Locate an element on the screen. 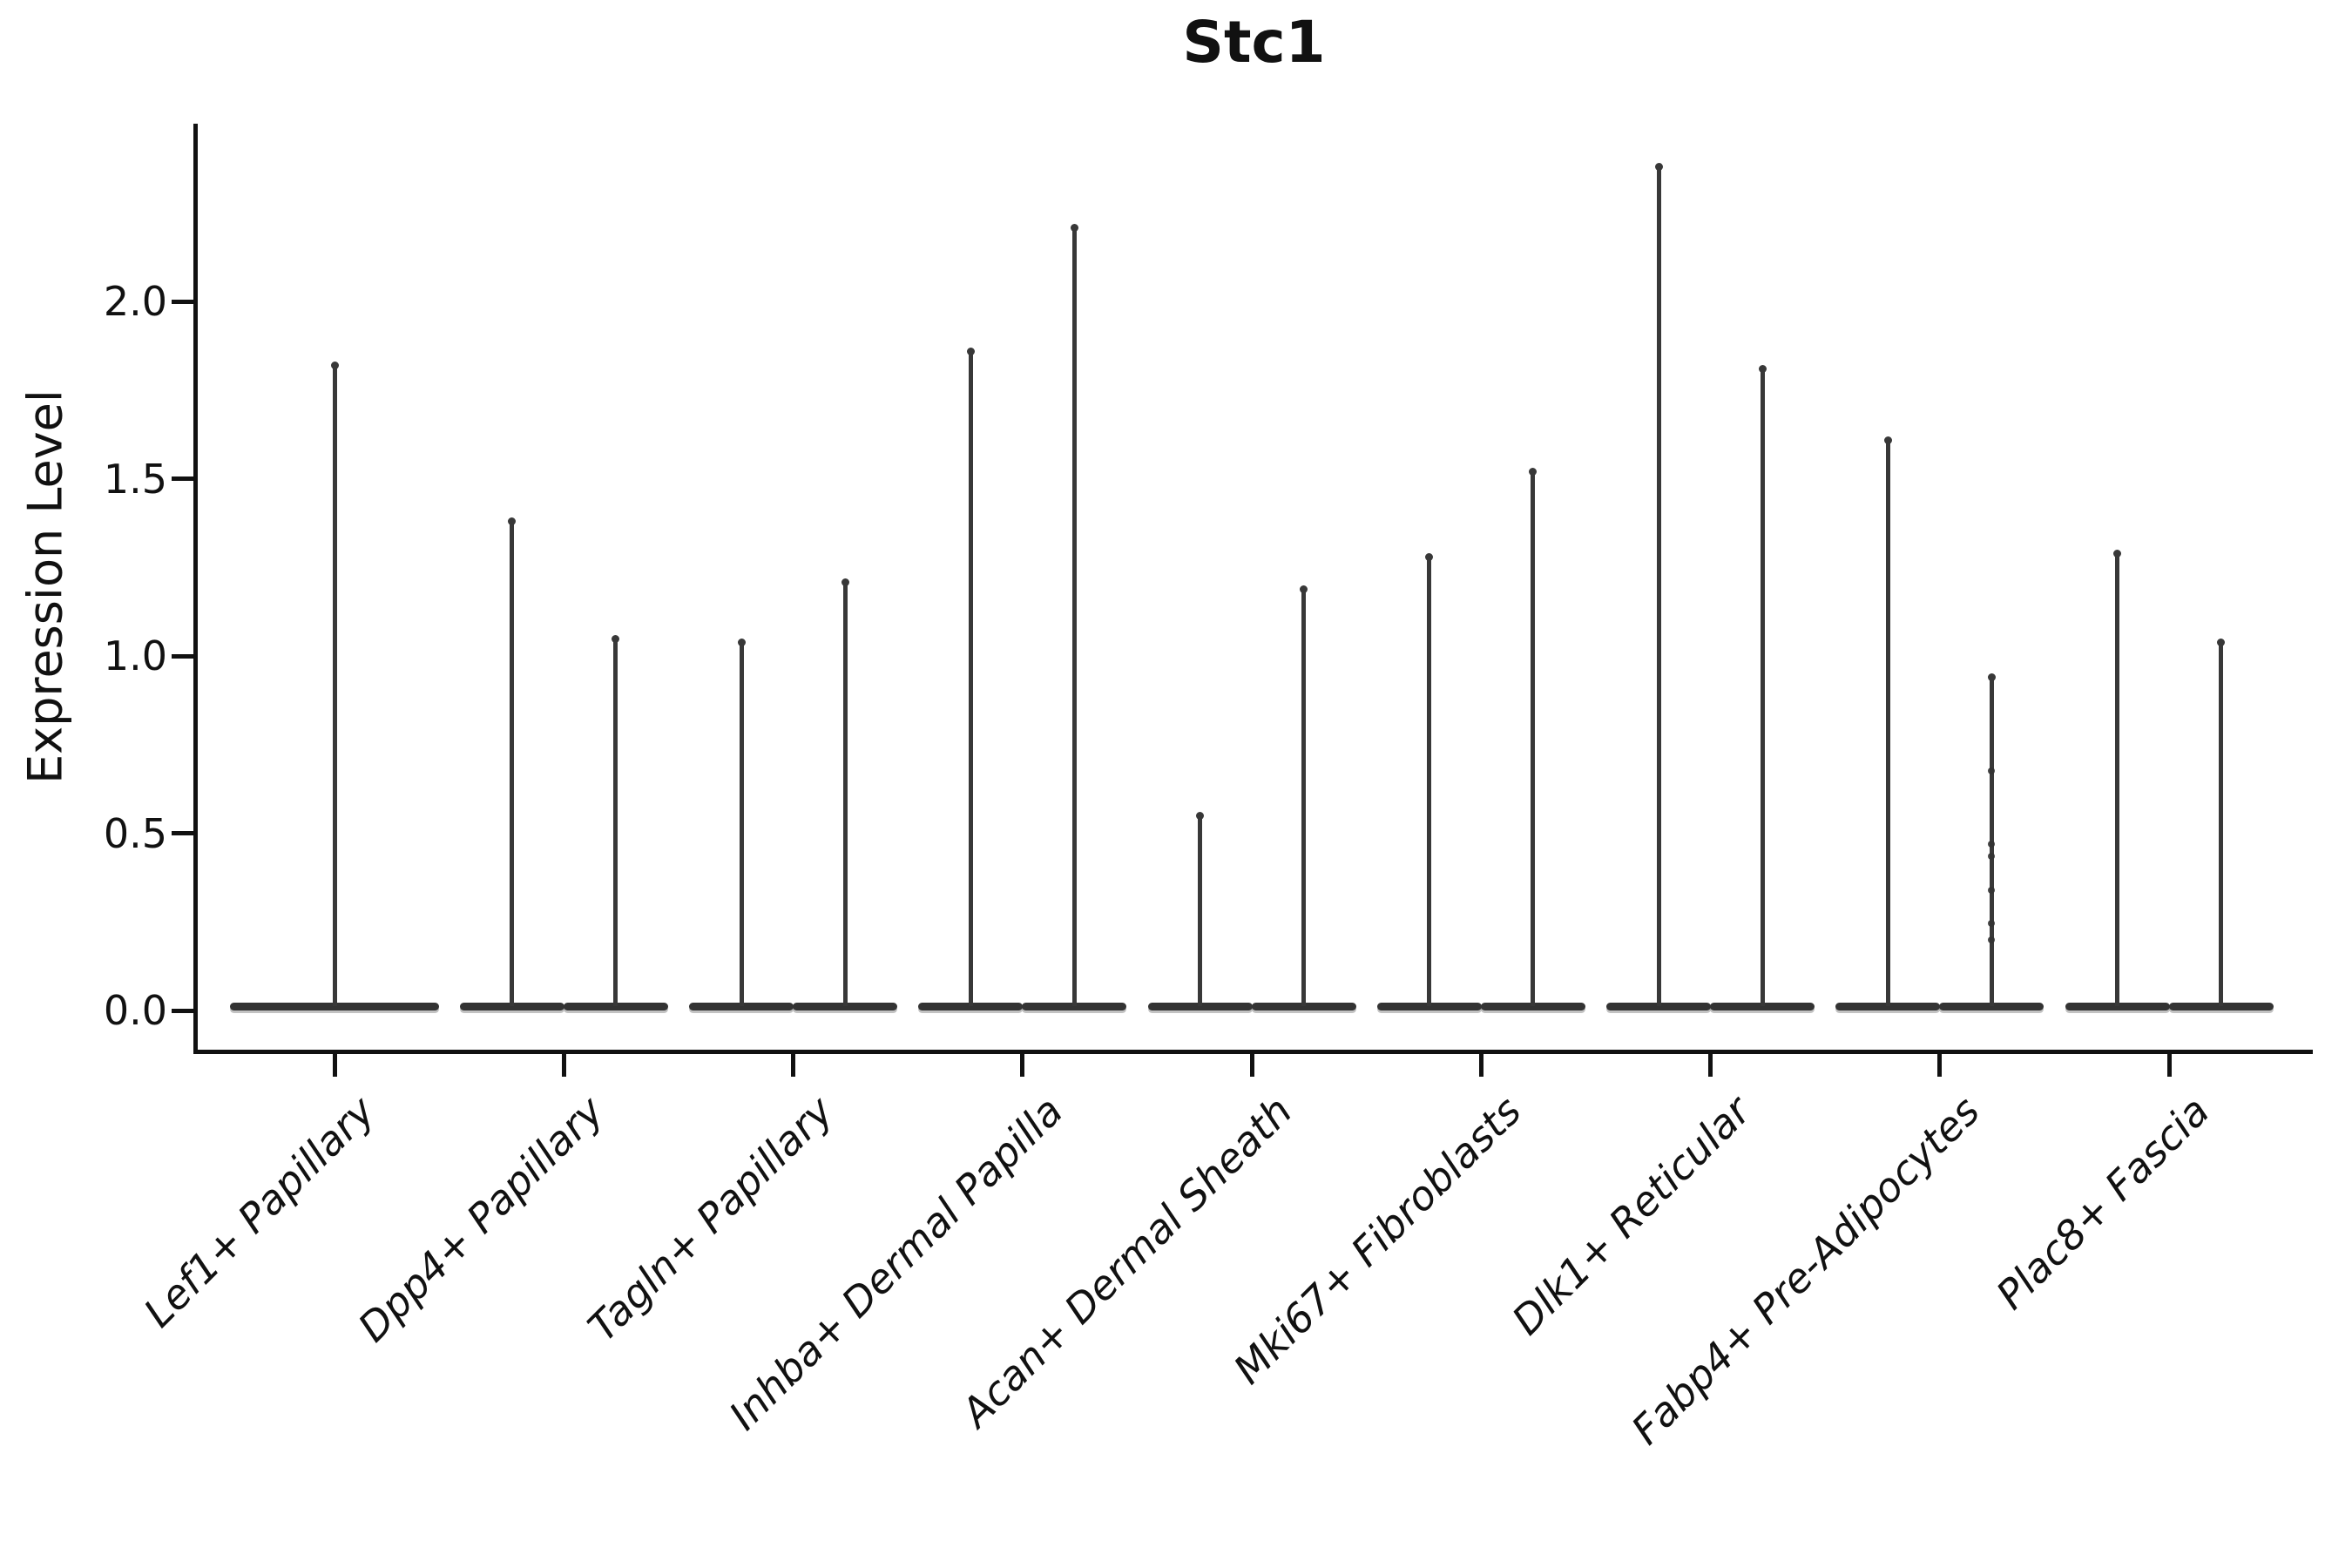  x-tick-label: Plac8+ Fascia is located at coordinates (2102, 1203).